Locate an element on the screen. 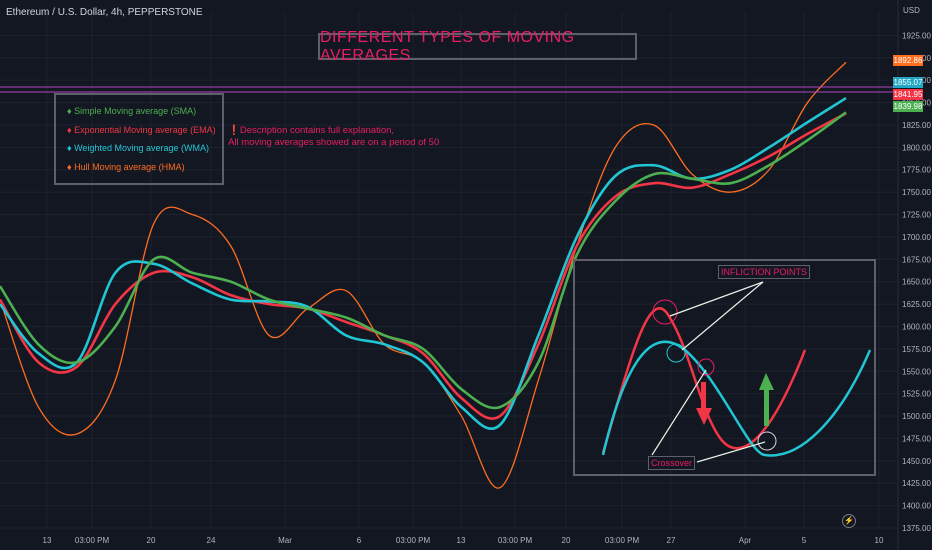 This screenshot has height=550, width=932. legend-item-ema: ♦ Exponential Moving average (EMA) is located at coordinates (141, 129).